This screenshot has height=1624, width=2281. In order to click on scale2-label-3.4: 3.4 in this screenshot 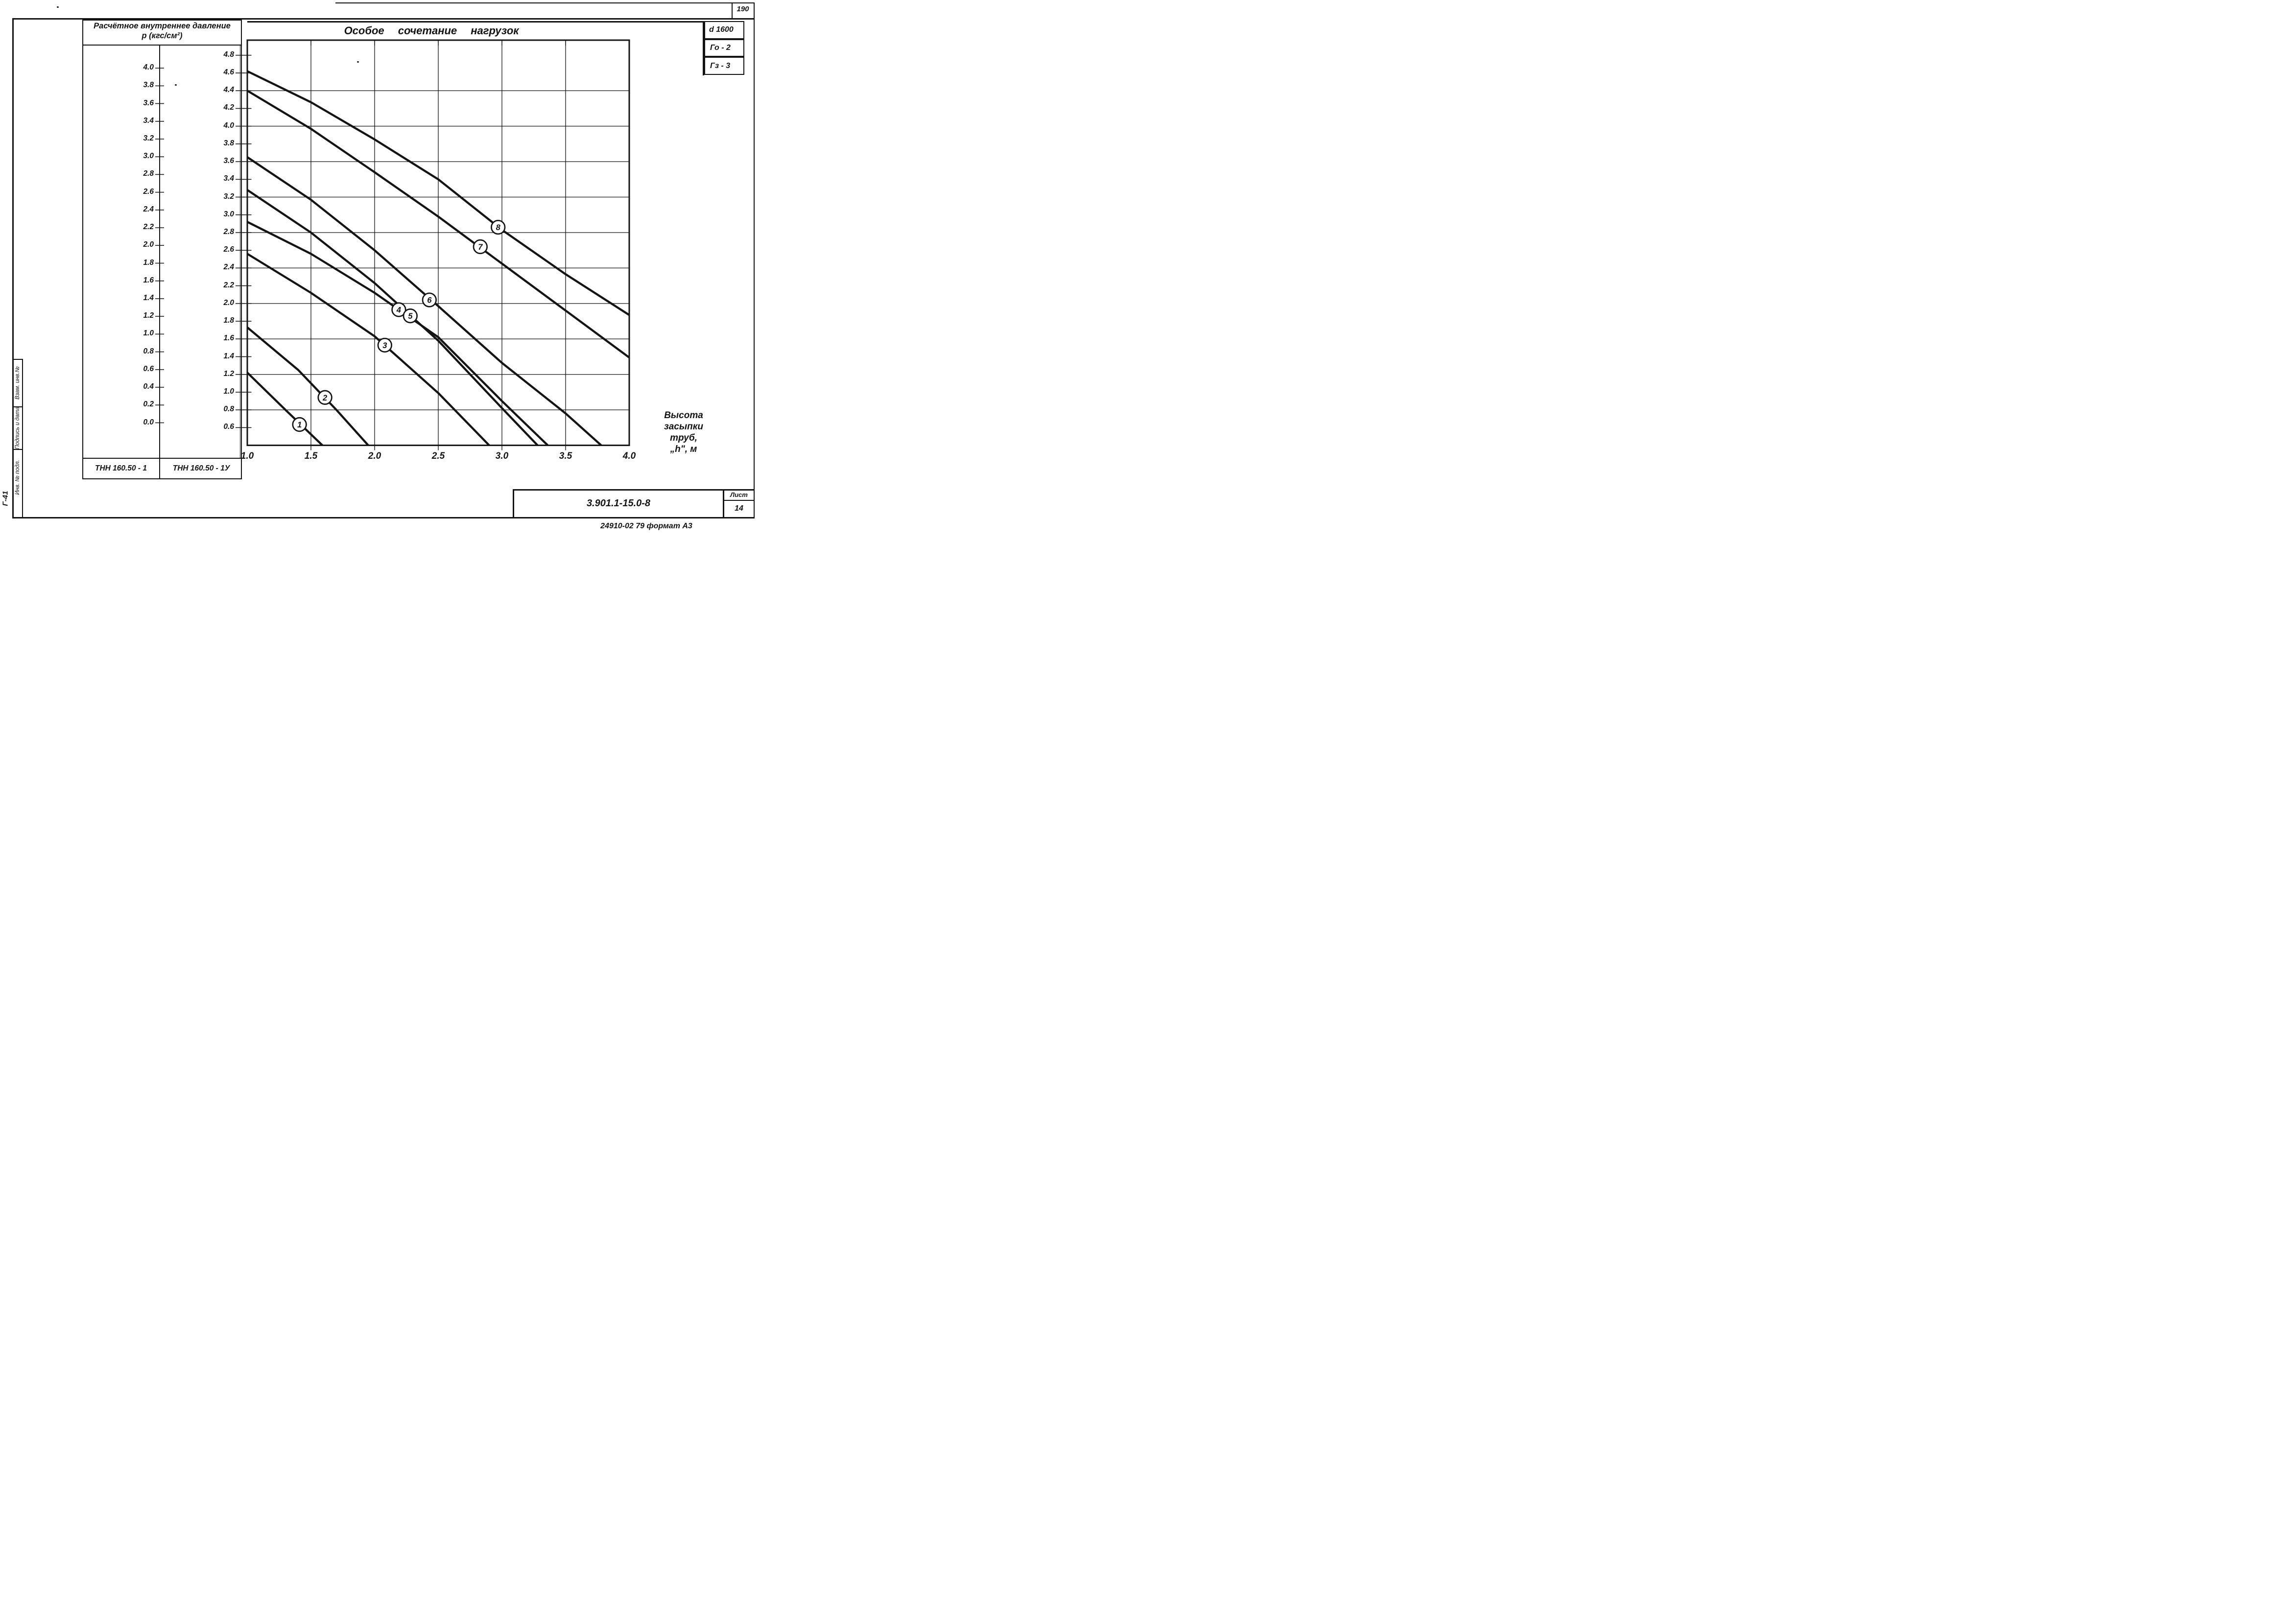, I will do `click(228, 178)`.